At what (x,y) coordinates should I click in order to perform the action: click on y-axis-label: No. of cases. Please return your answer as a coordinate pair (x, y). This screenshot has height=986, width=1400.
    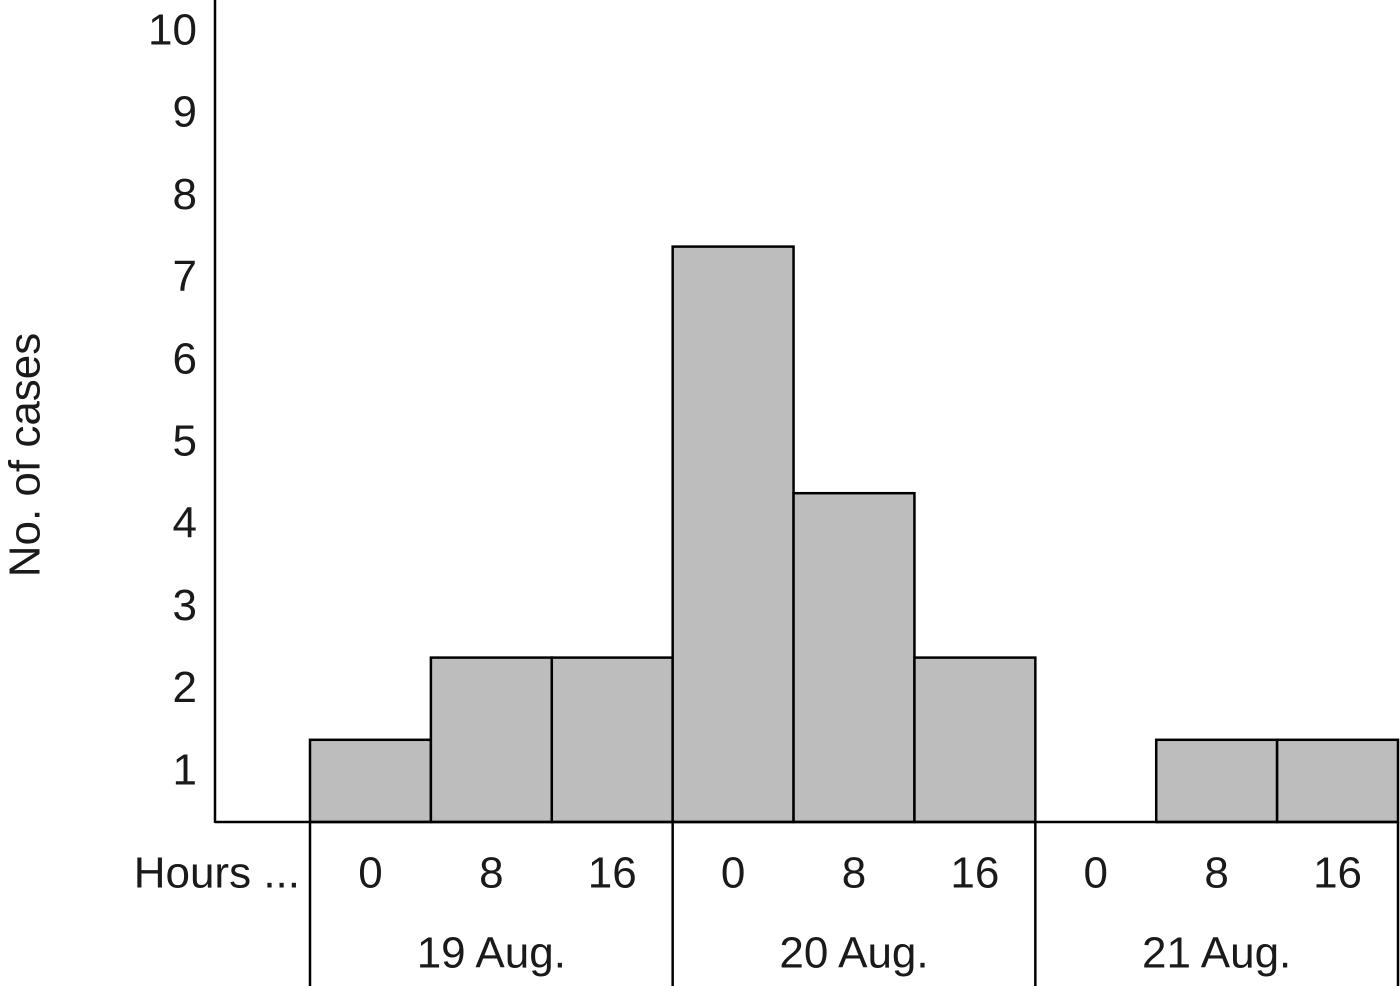
    Looking at the image, I should click on (25, 455).